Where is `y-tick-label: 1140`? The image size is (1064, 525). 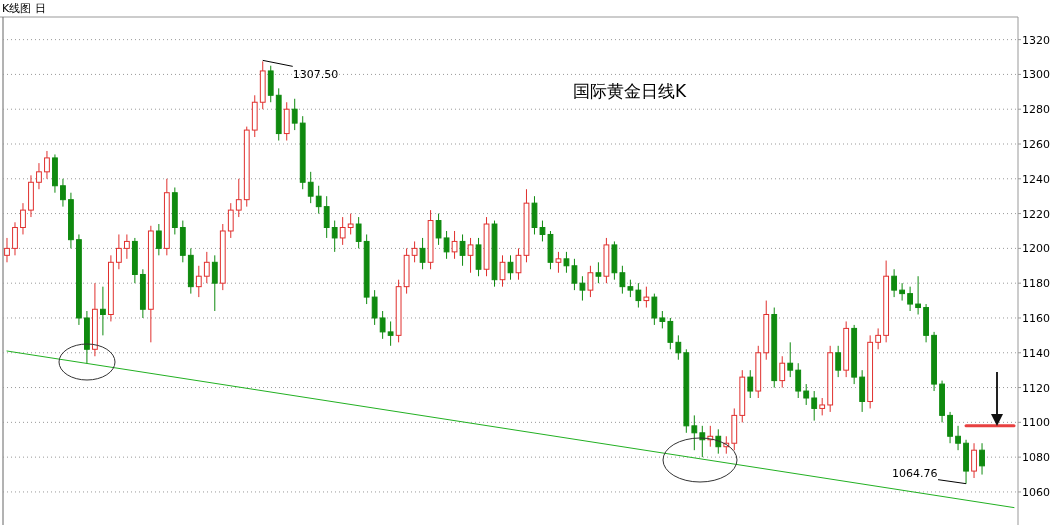
y-tick-label: 1140 is located at coordinates (1036, 353).